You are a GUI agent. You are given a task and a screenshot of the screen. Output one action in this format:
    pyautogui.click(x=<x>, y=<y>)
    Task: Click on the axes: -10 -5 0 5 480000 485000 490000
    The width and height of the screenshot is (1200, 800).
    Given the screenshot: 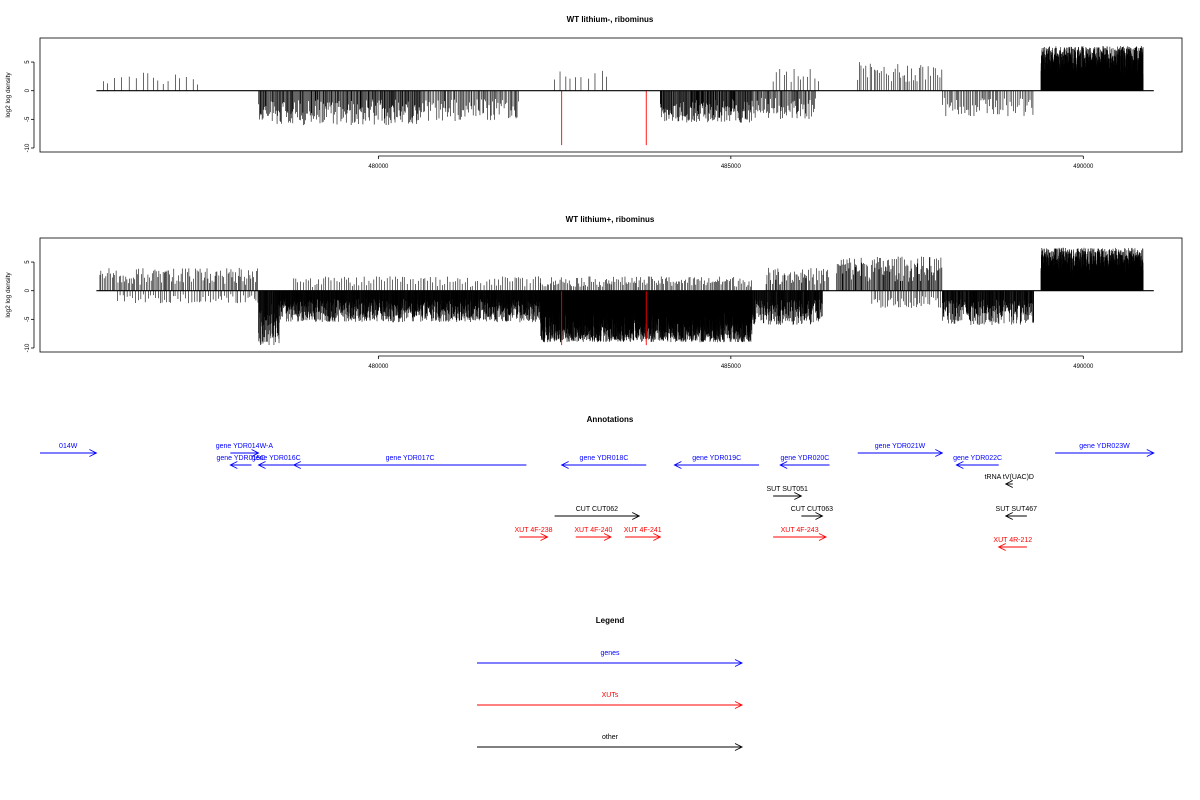 What is the action you would take?
    pyautogui.click(x=589, y=115)
    